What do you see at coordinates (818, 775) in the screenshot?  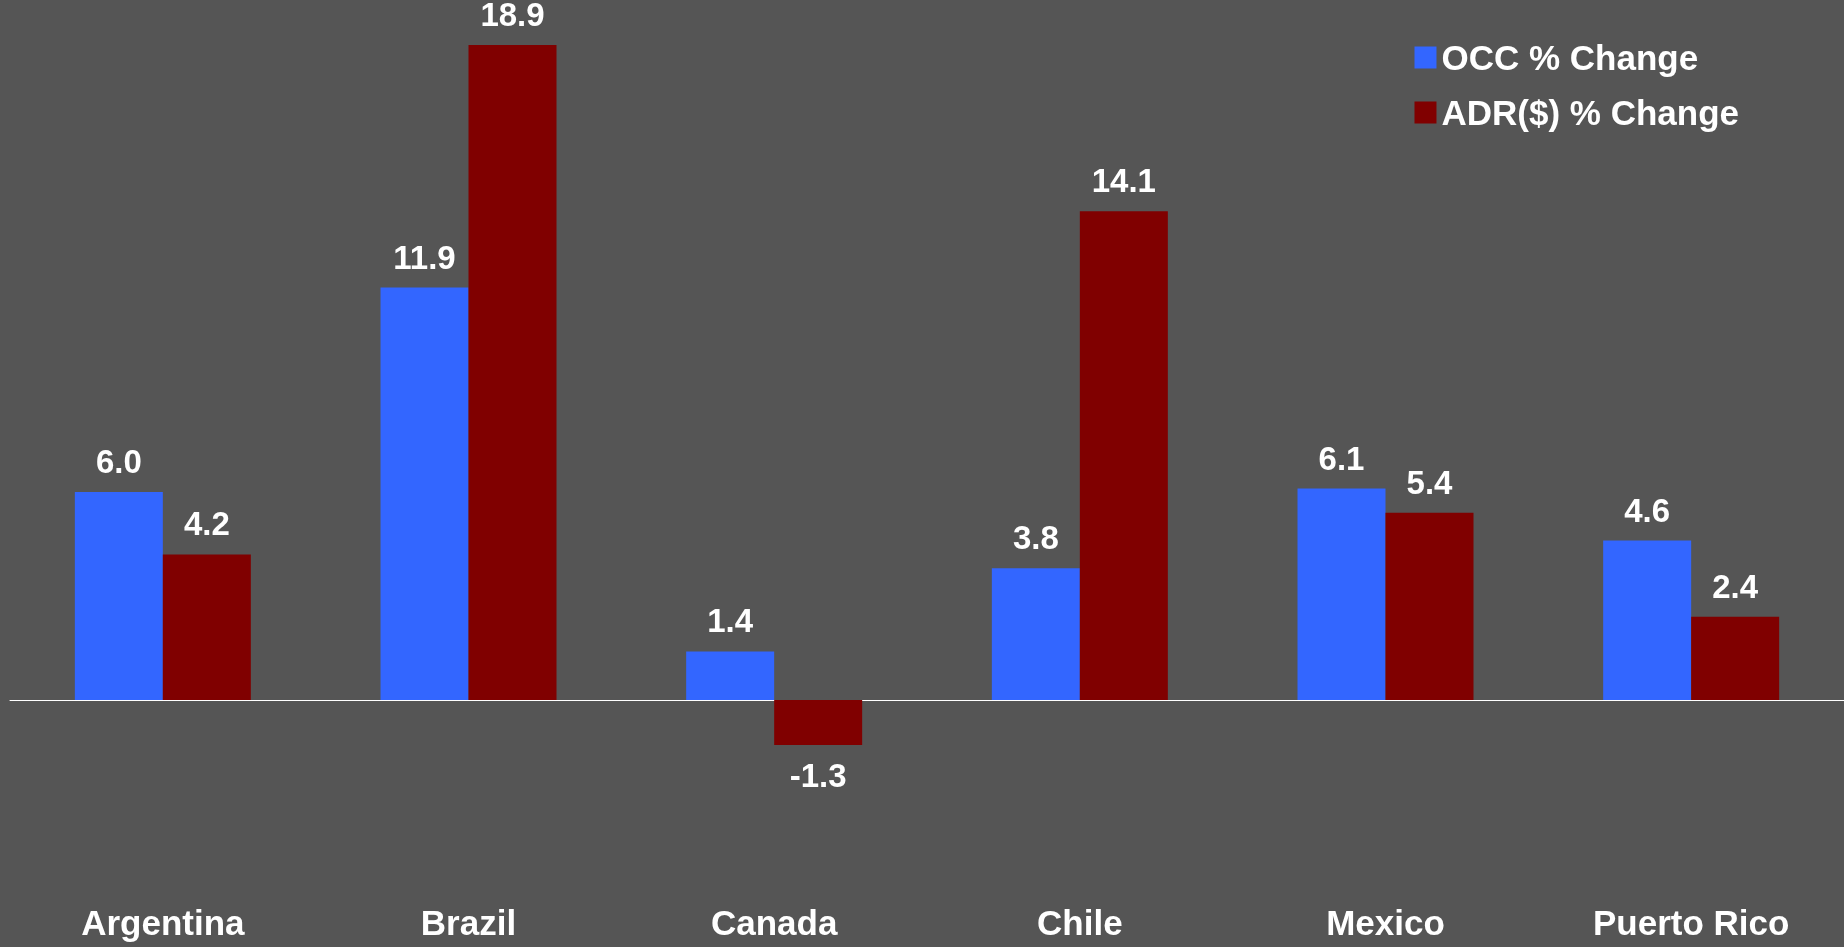 I see `data-label: -1.3` at bounding box center [818, 775].